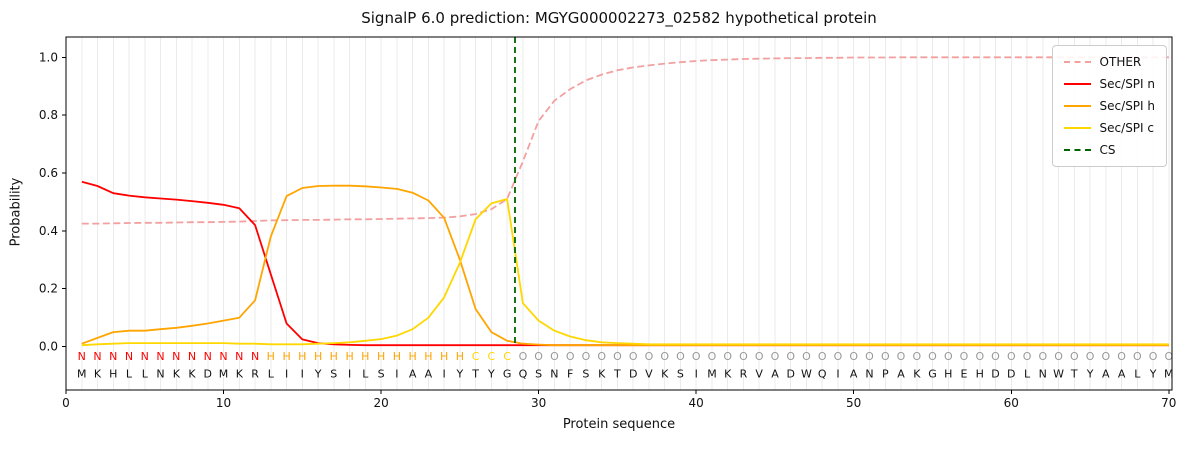 Image resolution: width=1200 pixels, height=450 pixels. I want to click on legend-box: OTHER Sec/SPI n Sec/SPI h Sec/SPI c CS, so click(1109, 106).